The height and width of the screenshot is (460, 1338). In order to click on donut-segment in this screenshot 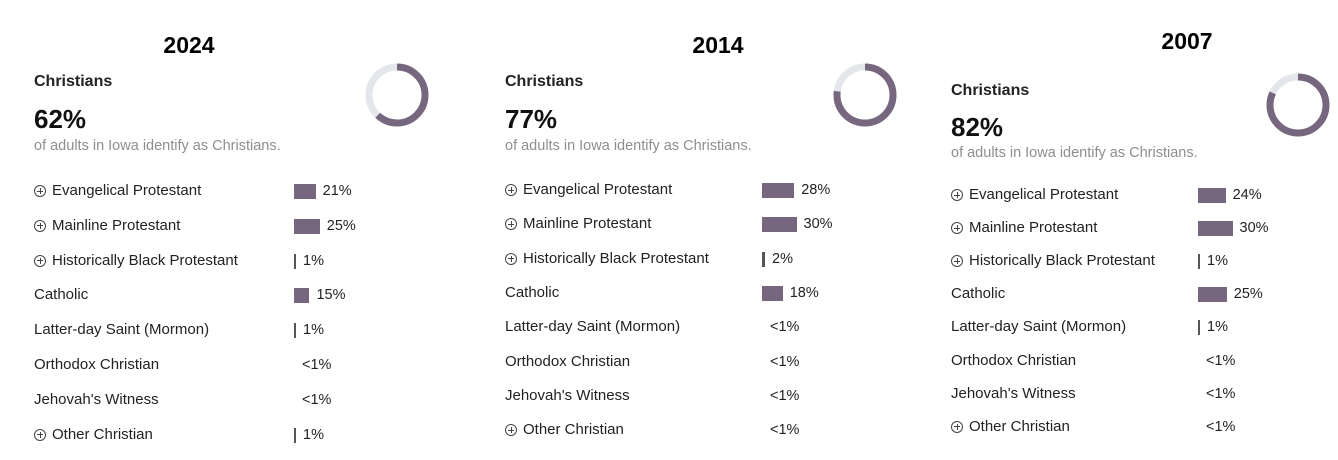, I will do `click(397, 95)`.